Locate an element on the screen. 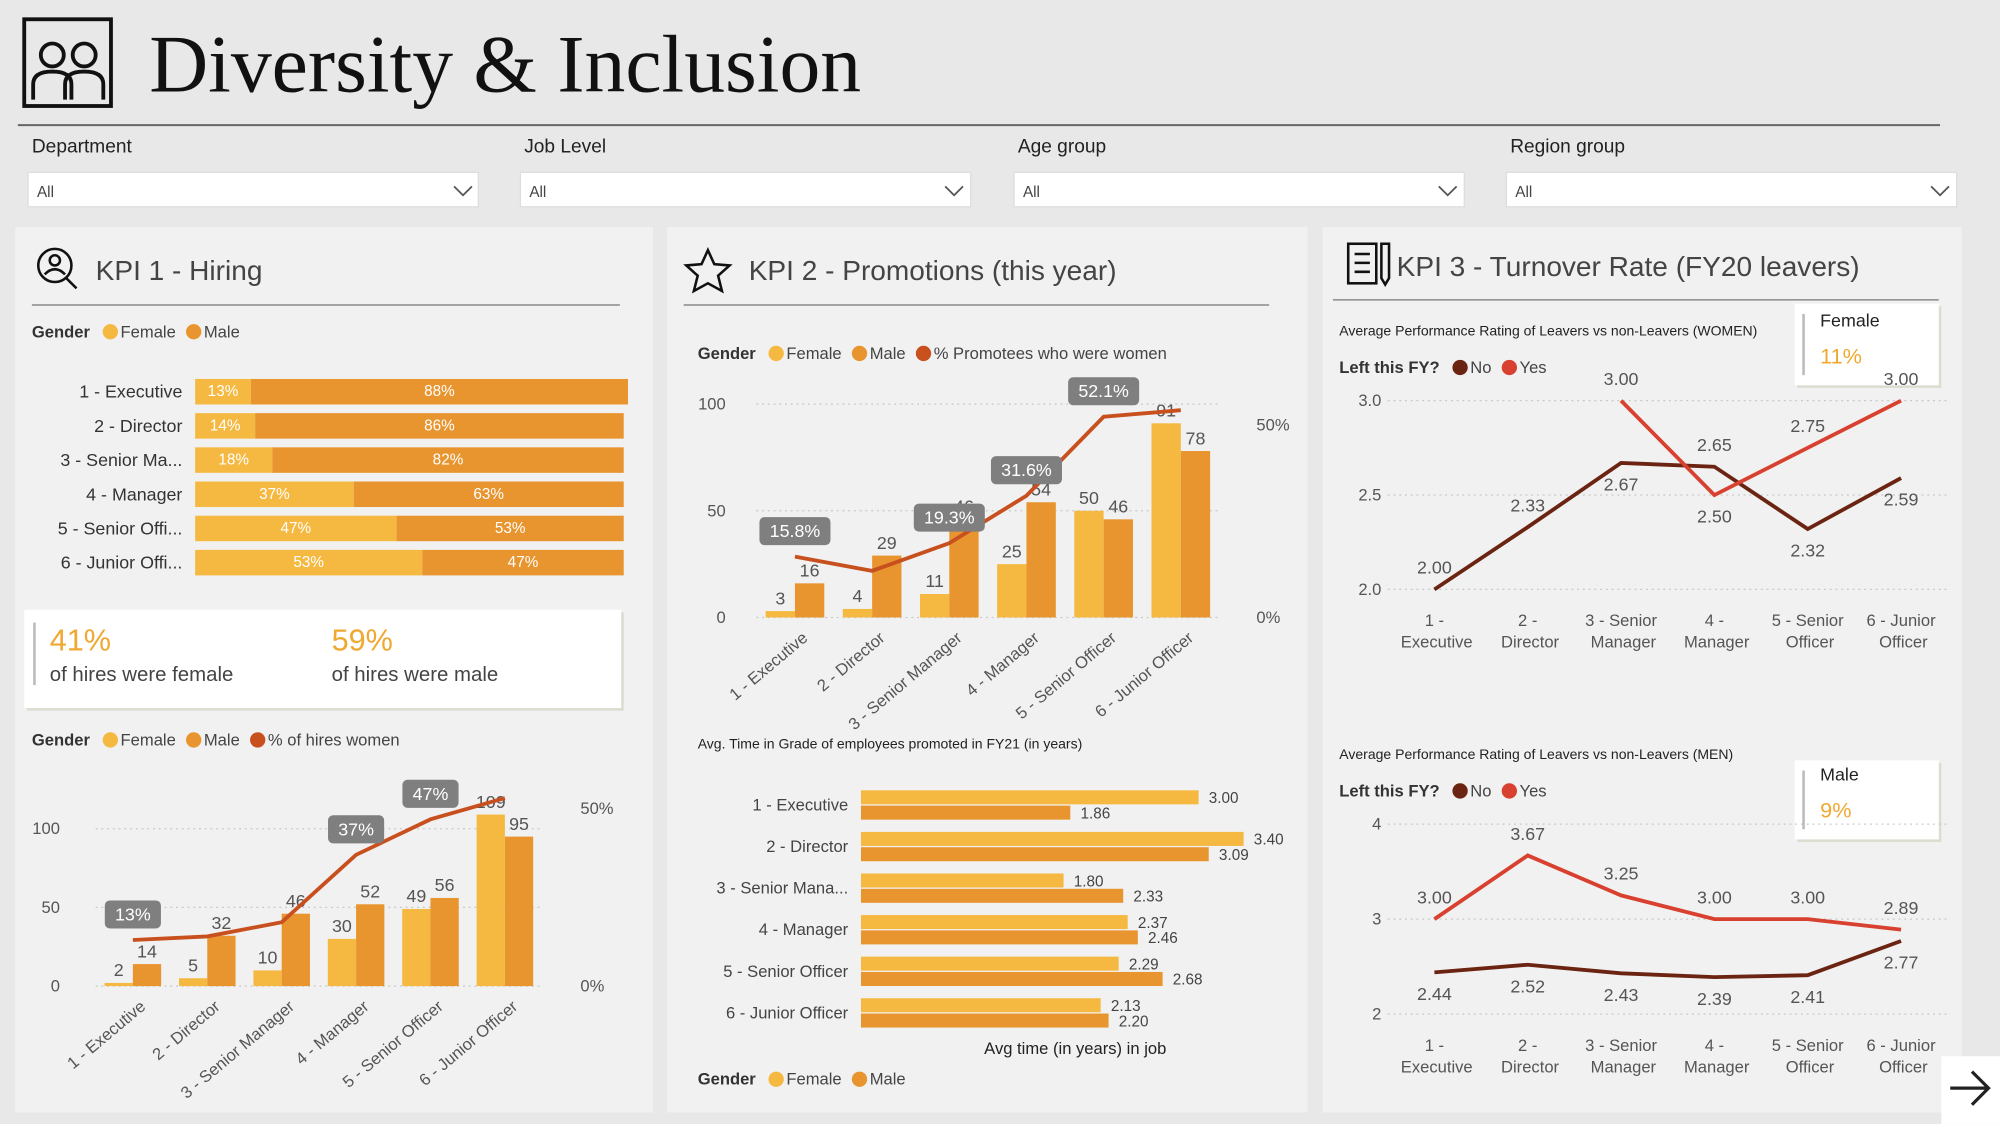  value-label: 4 is located at coordinates (857, 596).